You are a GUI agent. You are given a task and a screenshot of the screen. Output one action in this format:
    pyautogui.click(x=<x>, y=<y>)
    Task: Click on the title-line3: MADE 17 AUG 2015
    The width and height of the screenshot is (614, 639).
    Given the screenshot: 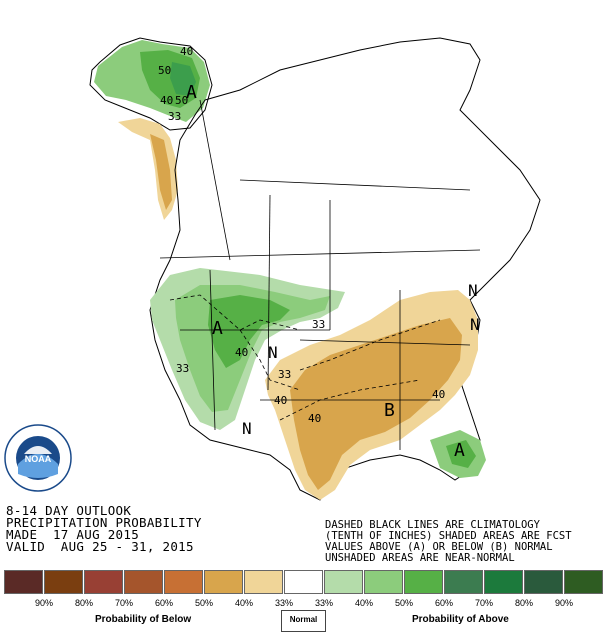 What is the action you would take?
    pyautogui.click(x=73, y=534)
    